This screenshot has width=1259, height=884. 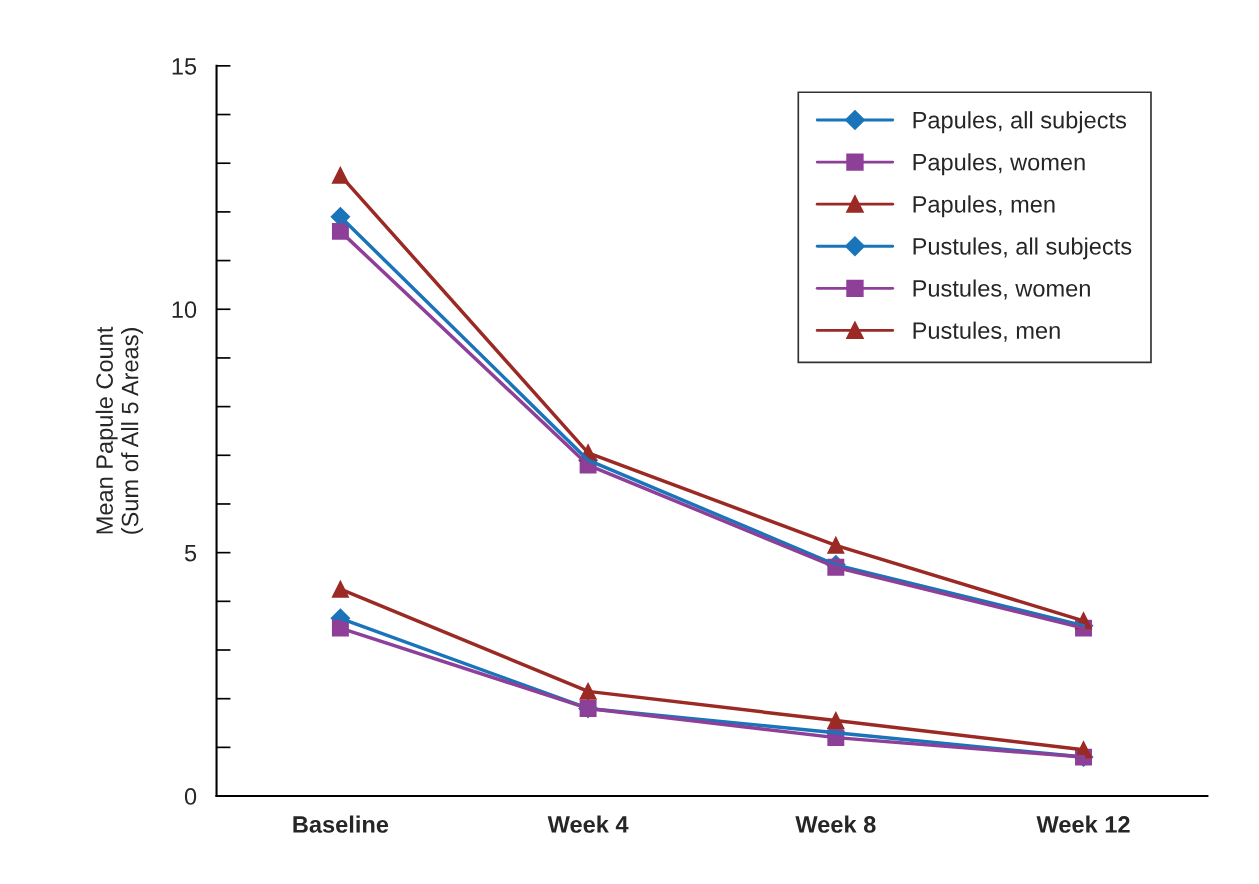 What do you see at coordinates (1001, 289) in the screenshot?
I see `legend-label: Pustules, women` at bounding box center [1001, 289].